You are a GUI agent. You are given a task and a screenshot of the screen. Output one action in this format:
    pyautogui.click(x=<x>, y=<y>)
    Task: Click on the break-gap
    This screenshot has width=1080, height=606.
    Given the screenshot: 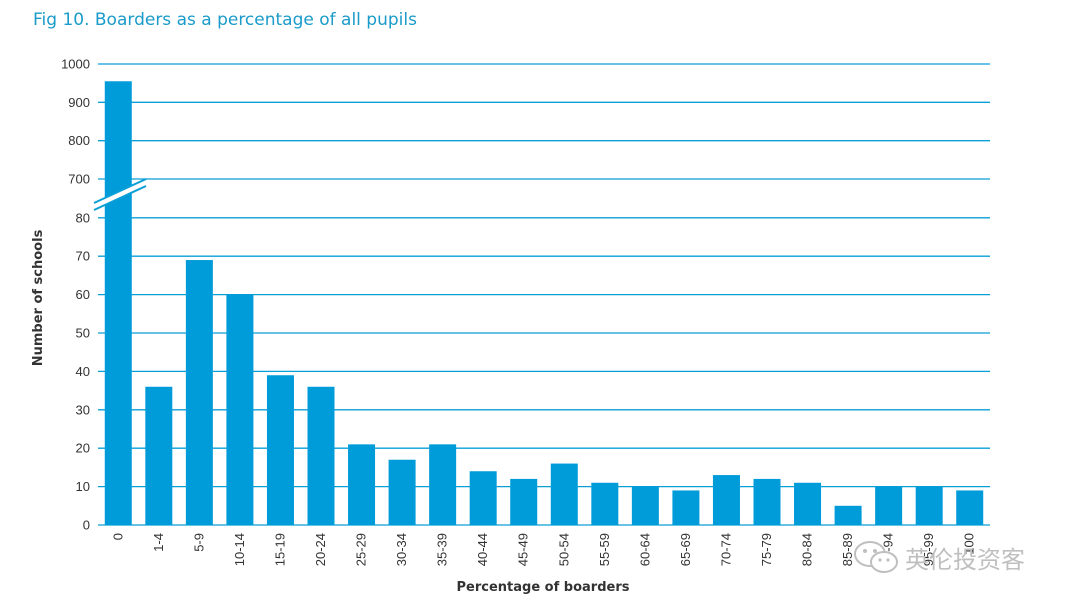 What is the action you would take?
    pyautogui.click(x=120, y=194)
    